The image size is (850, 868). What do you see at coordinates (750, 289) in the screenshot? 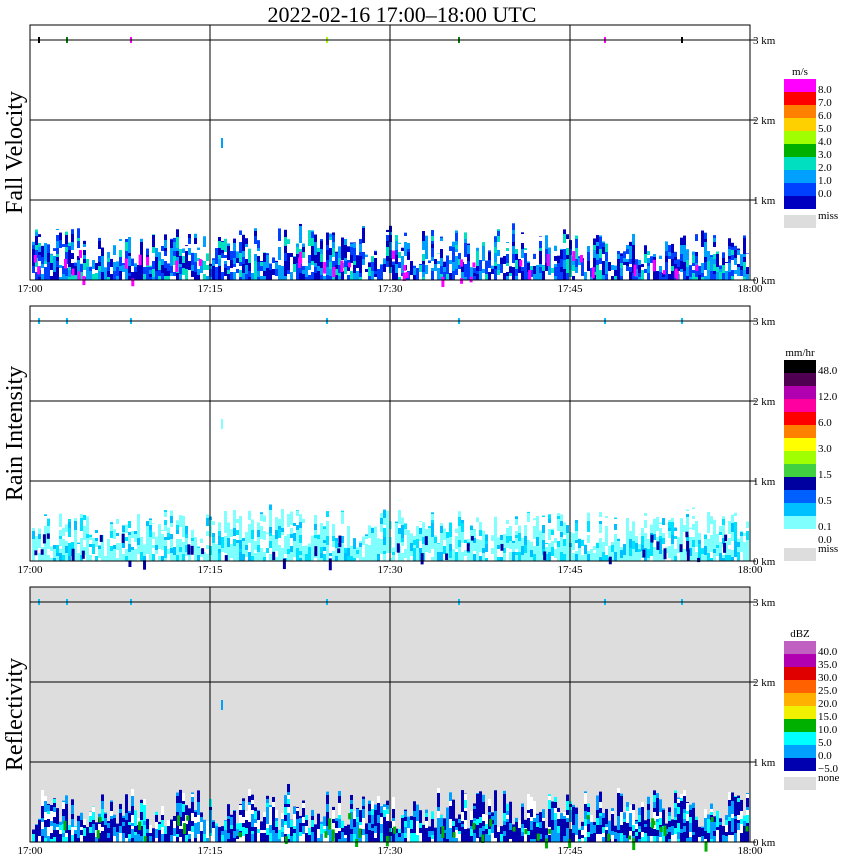
I see `x-tick-label: 18:00` at bounding box center [750, 289].